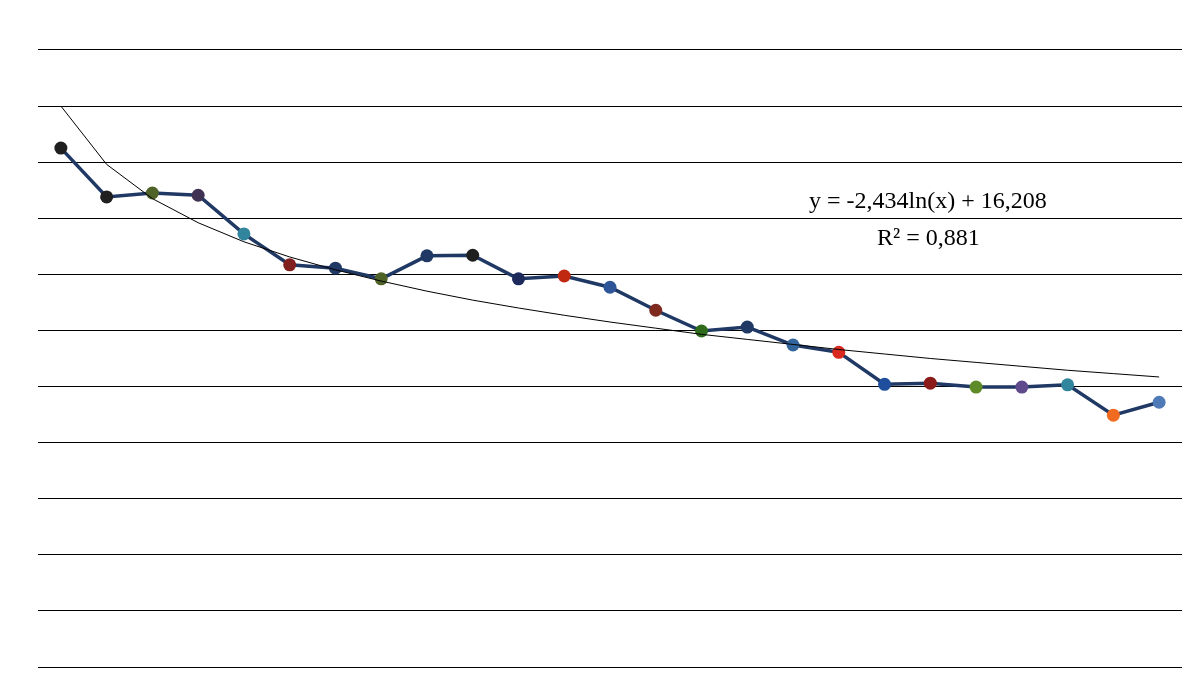 This screenshot has width=1201, height=693. I want to click on annotation: y = -2,434ln(x) + 16,208, so click(928, 200).